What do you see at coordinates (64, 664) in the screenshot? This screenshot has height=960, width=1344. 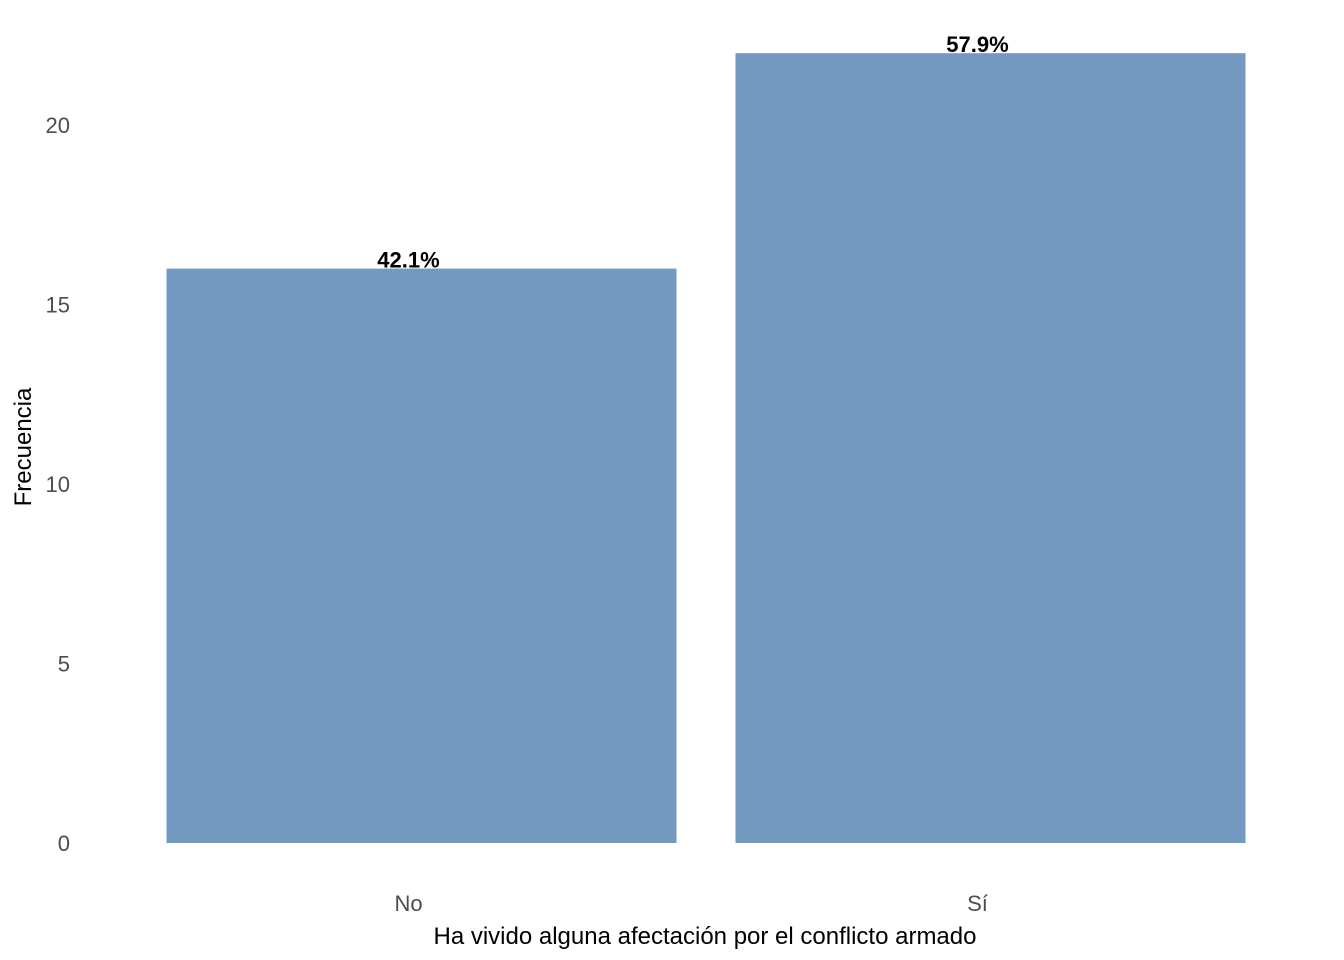 I see `y-tick-label-5: 5` at bounding box center [64, 664].